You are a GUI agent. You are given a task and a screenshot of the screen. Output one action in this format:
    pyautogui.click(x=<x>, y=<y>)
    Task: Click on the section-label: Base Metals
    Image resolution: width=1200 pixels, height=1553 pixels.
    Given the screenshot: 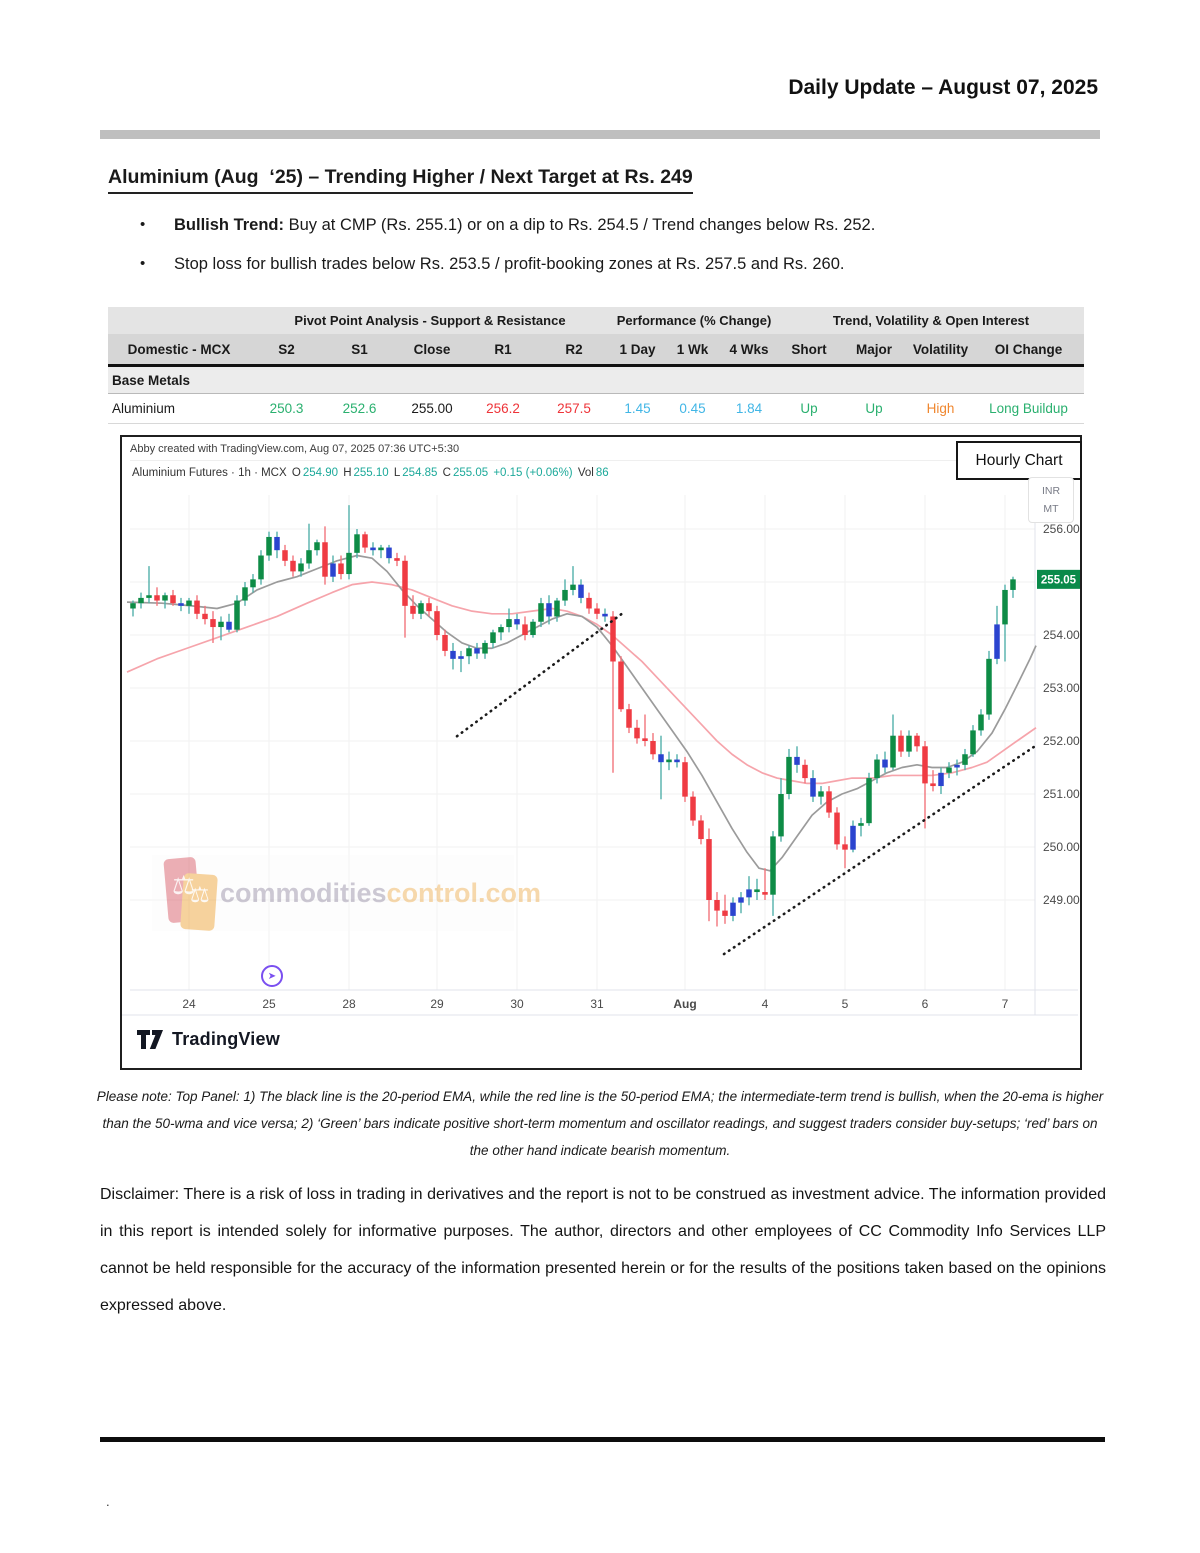 What is the action you would take?
    pyautogui.click(x=151, y=380)
    